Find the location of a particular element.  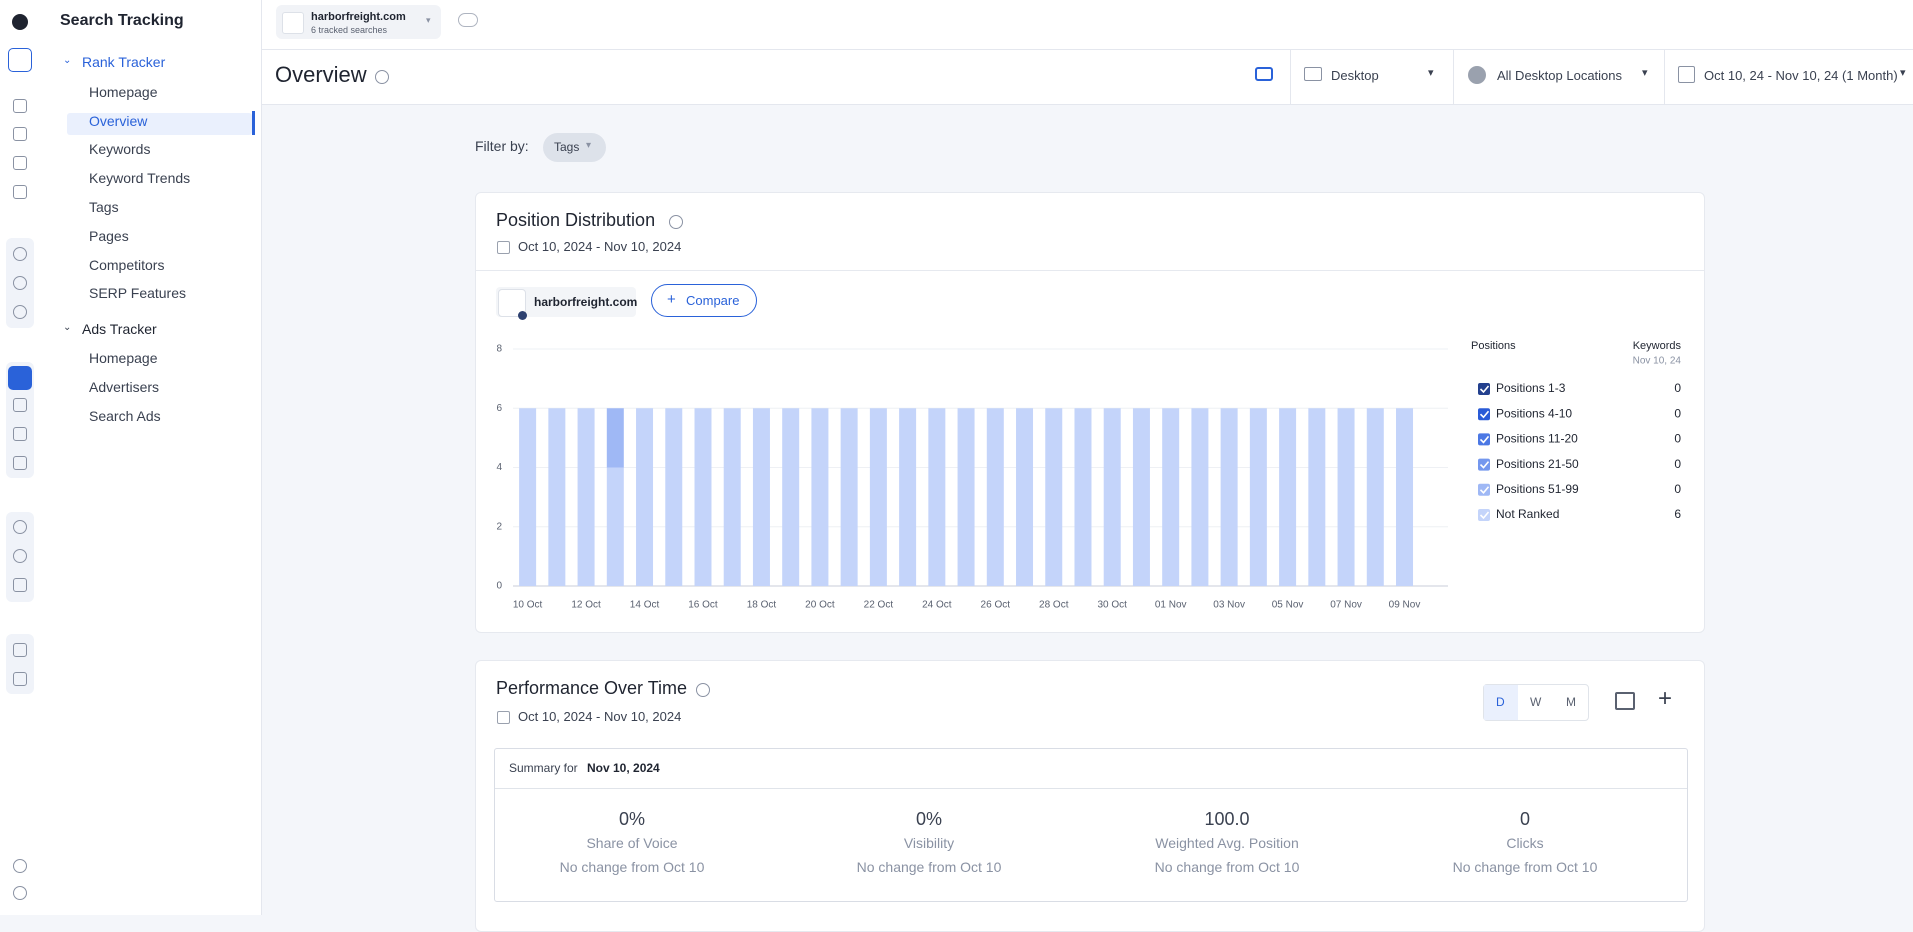

metric-value: 100.0 is located at coordinates (1227, 819).